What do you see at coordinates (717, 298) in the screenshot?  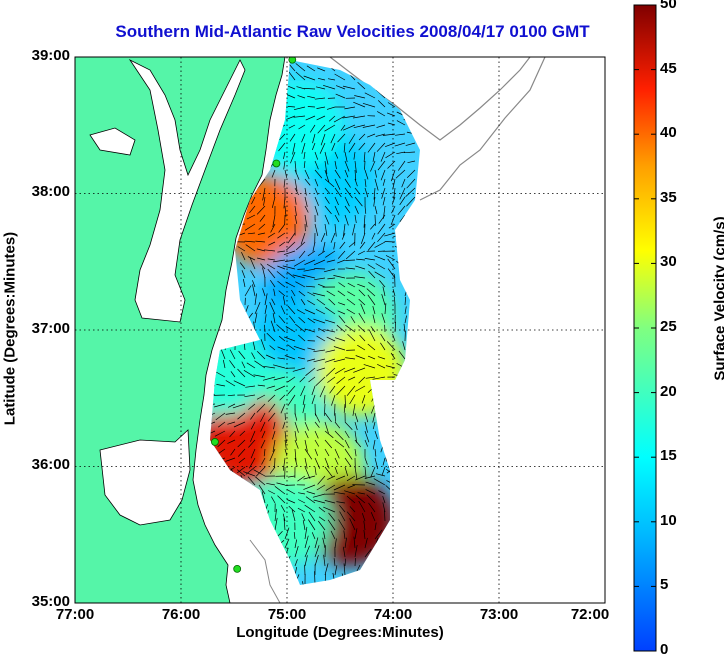 I see `colorbar-label: Surface Velocity (cm/s)` at bounding box center [717, 298].